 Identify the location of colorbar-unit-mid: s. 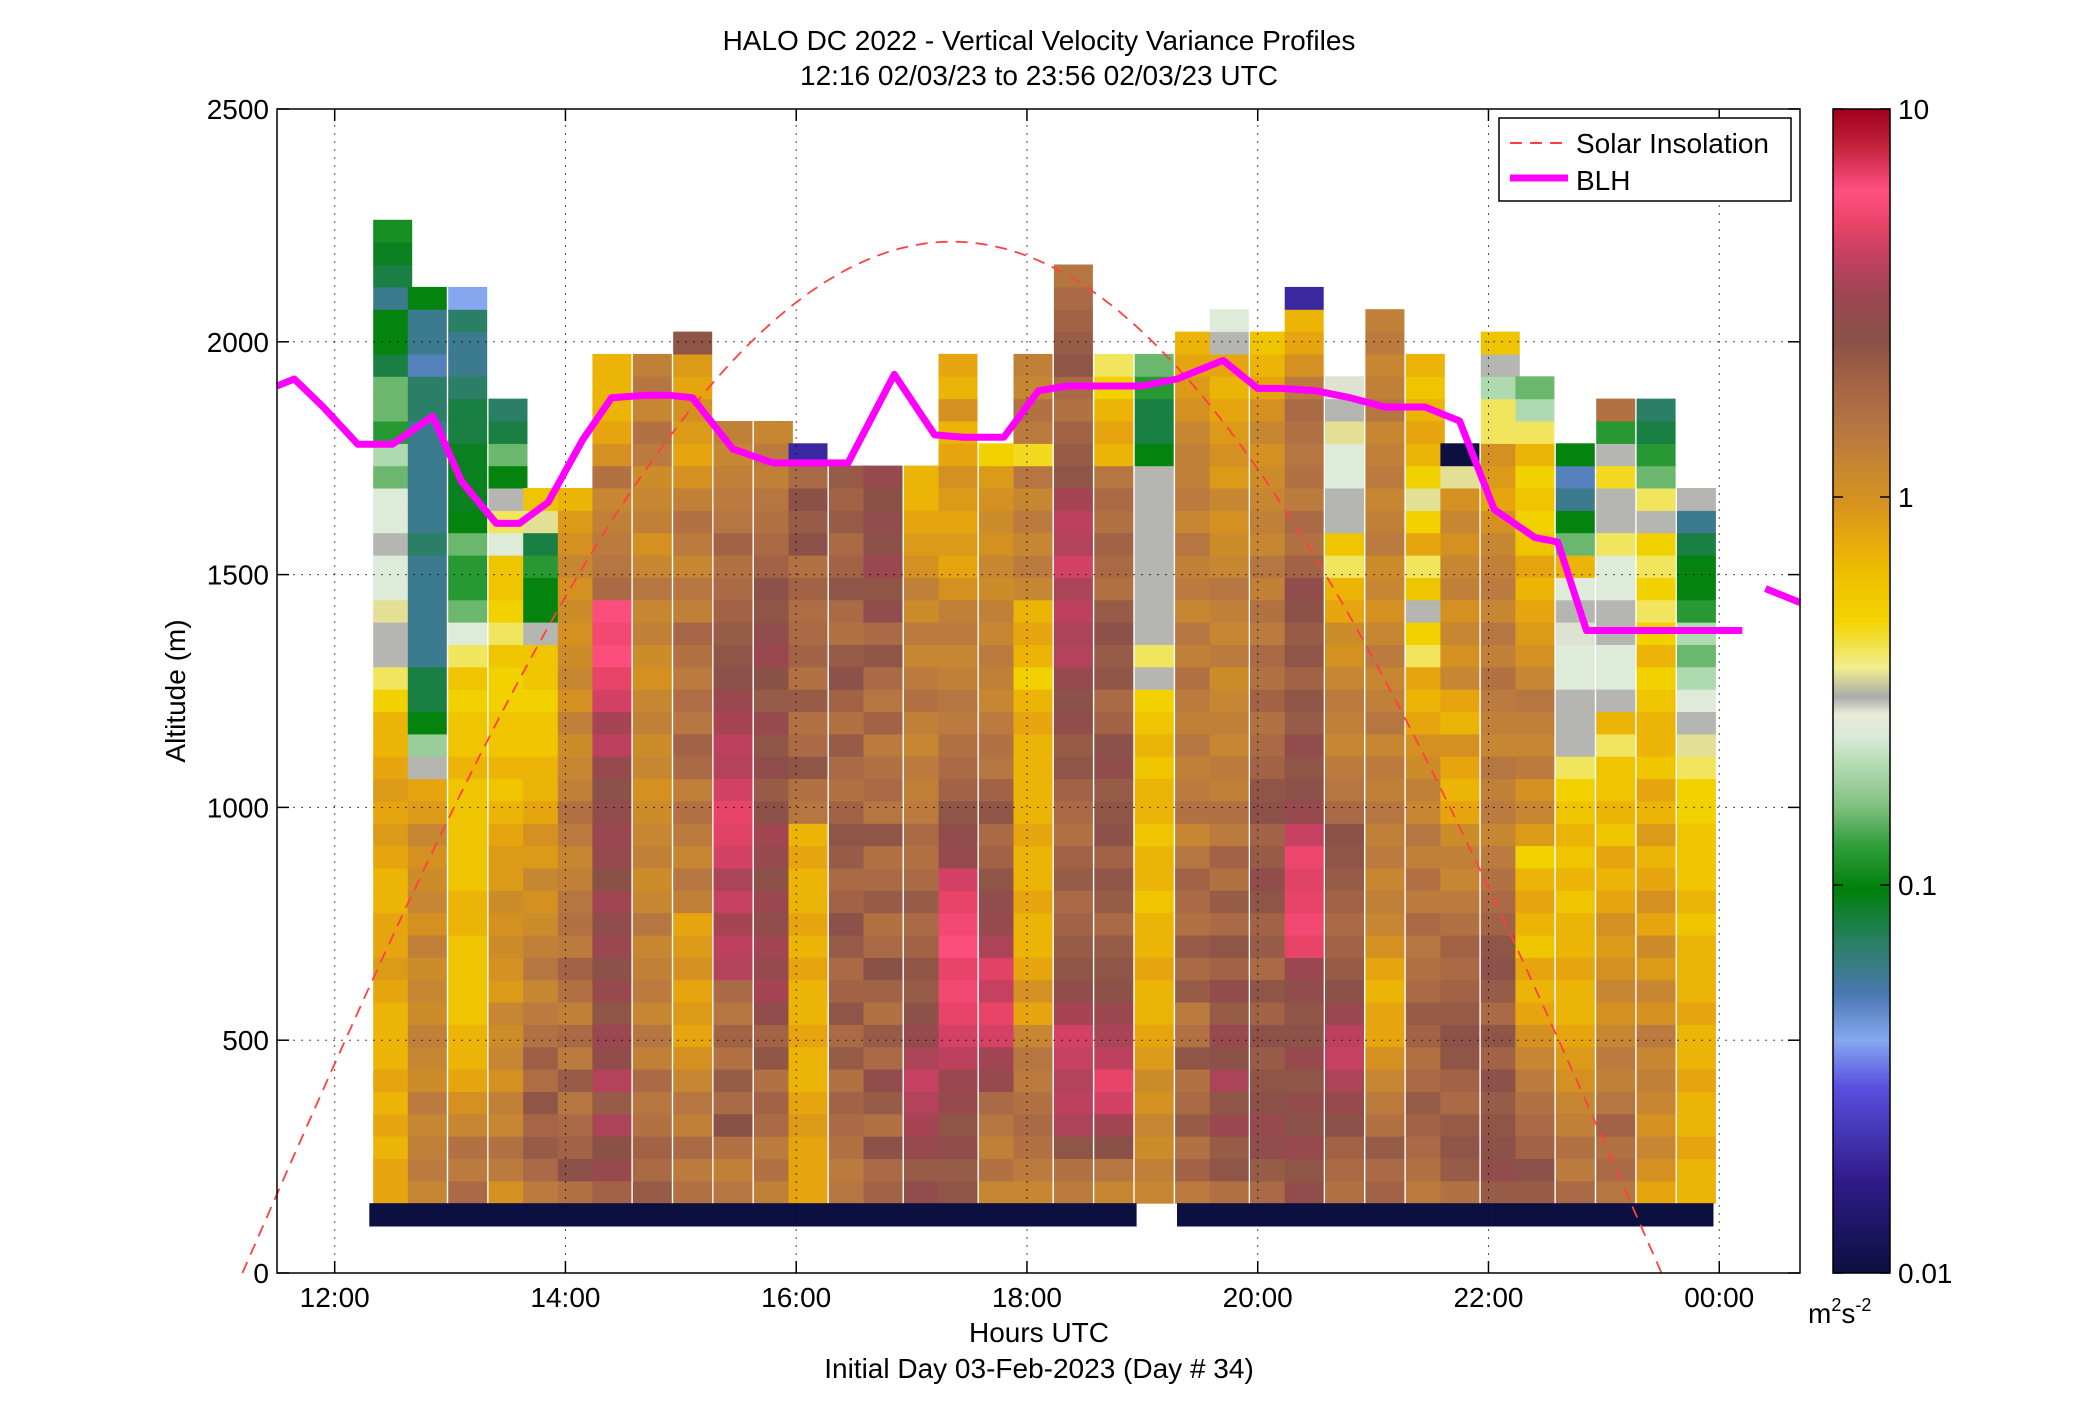
(1848, 1313).